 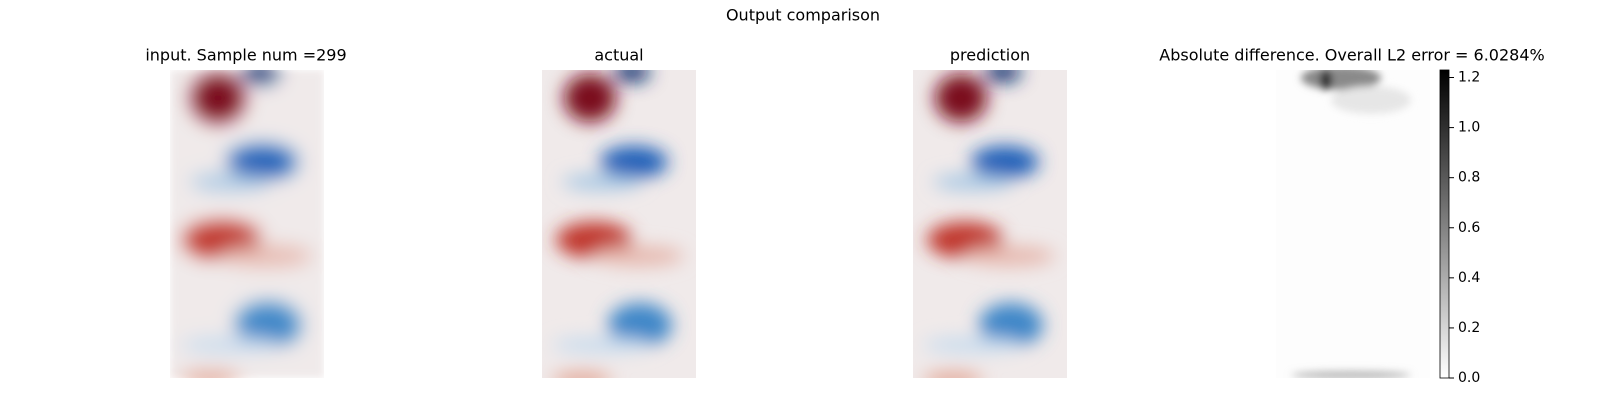 What do you see at coordinates (1469, 128) in the screenshot?
I see `colorbar-tick-label: 1.0` at bounding box center [1469, 128].